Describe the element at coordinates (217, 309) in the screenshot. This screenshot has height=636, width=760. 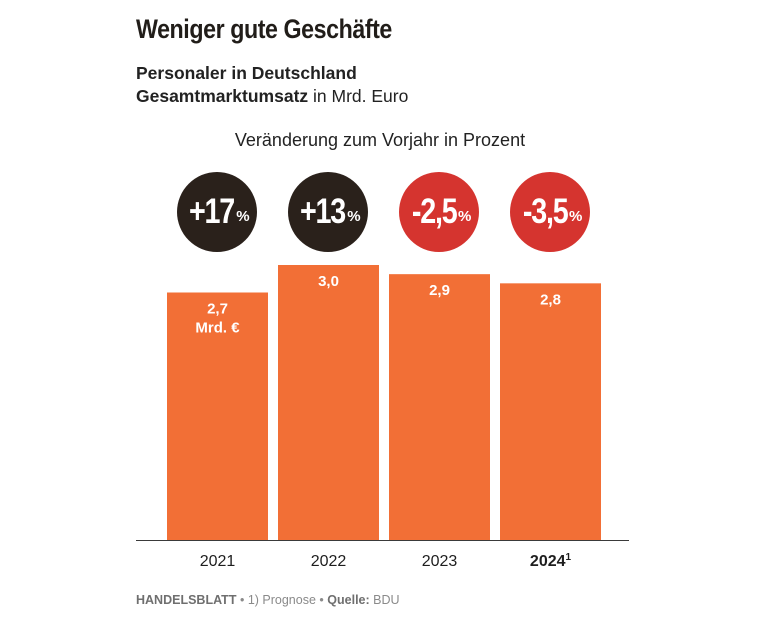
I see `bar-value-label: 2,7` at that location.